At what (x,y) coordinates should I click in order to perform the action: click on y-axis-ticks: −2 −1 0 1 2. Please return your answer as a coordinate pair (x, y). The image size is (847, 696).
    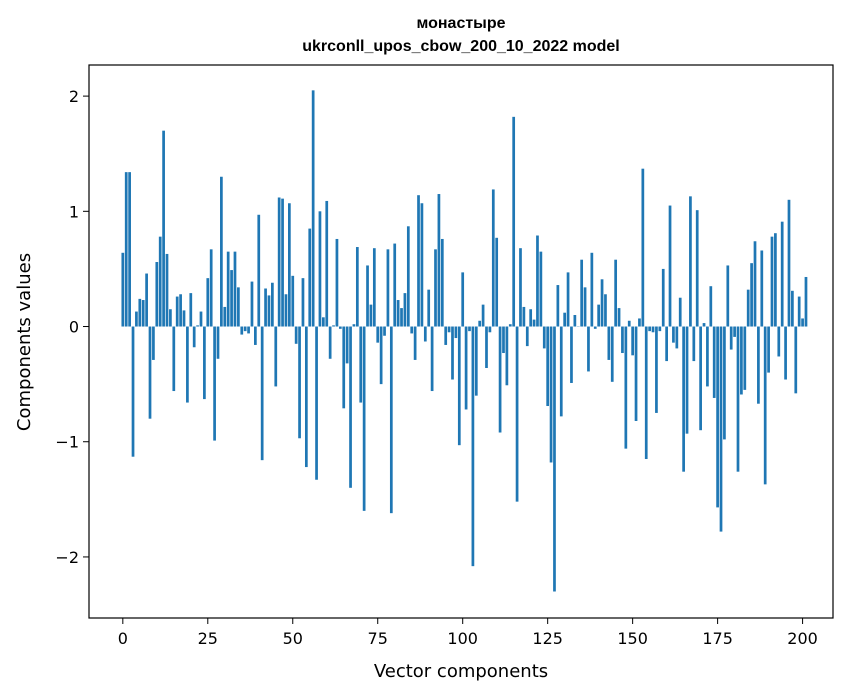
    Looking at the image, I should click on (72, 327).